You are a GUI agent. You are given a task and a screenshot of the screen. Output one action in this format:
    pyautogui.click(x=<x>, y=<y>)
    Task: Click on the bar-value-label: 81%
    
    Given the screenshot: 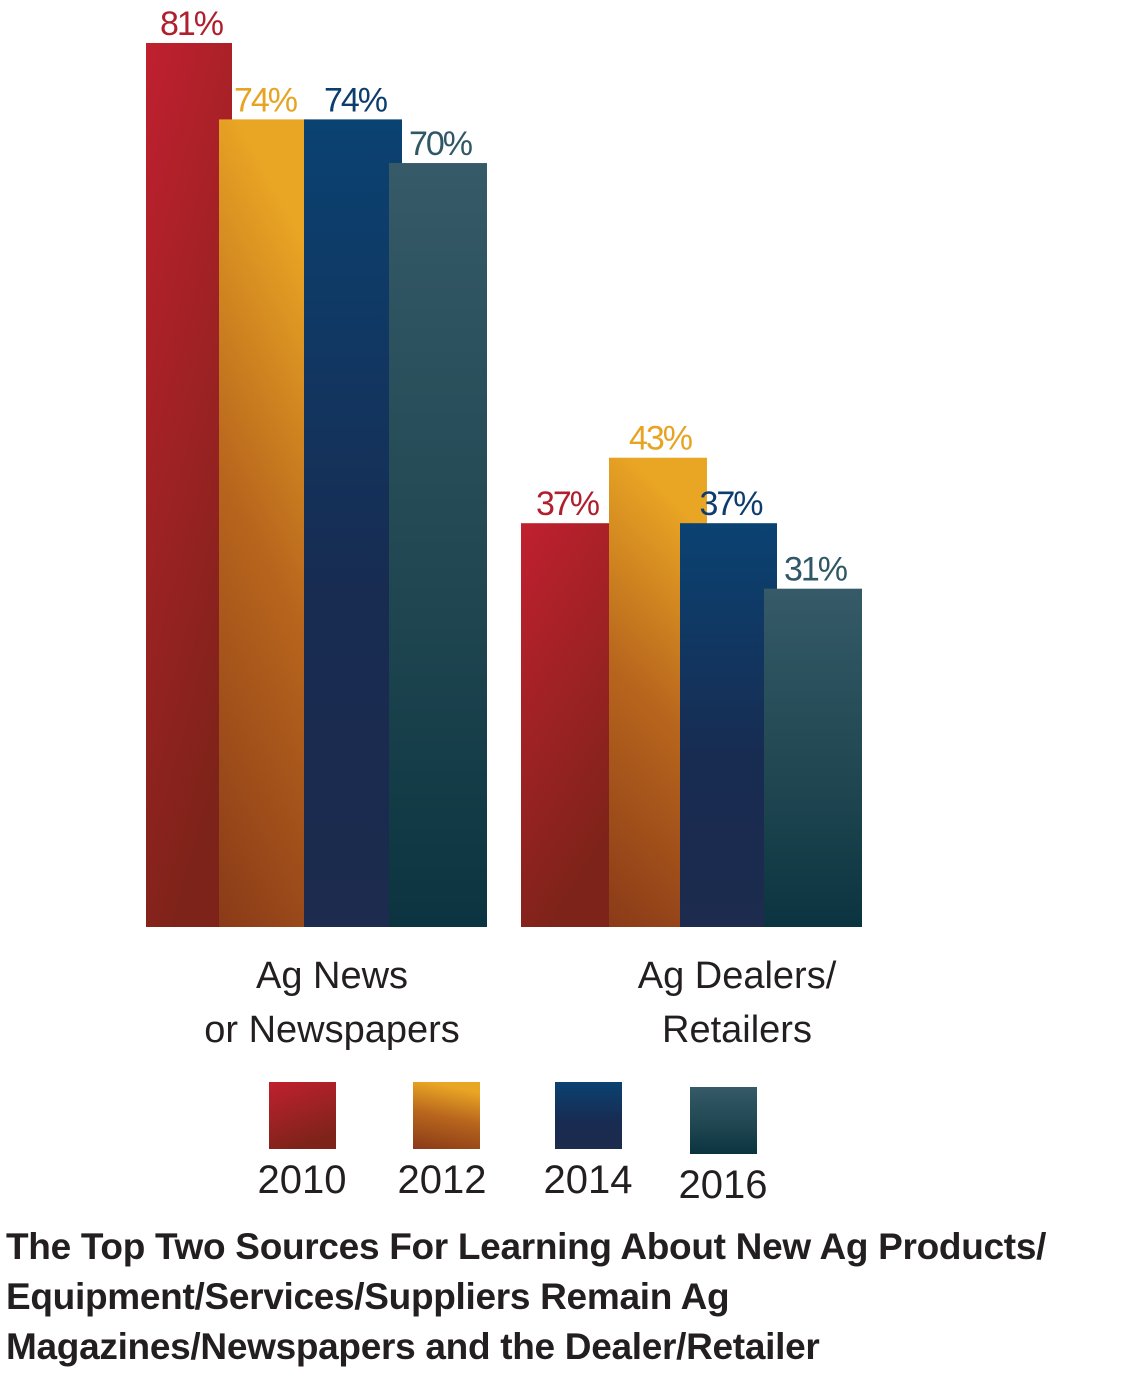 What is the action you would take?
    pyautogui.click(x=192, y=24)
    